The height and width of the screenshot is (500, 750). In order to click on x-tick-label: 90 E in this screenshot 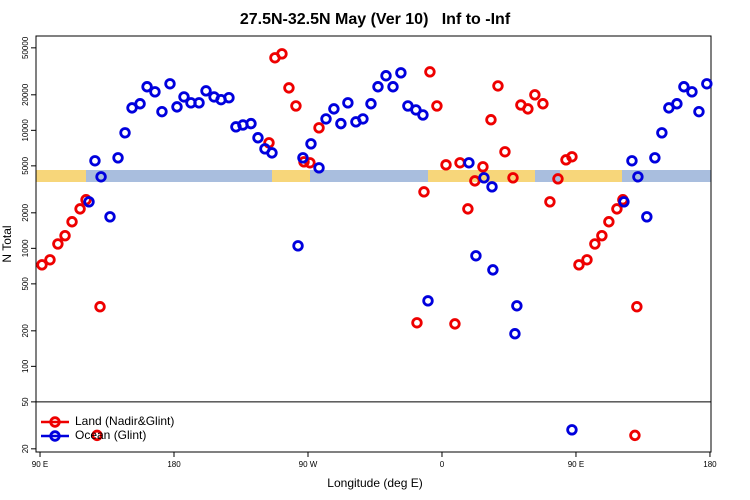, I will do `click(576, 464)`.